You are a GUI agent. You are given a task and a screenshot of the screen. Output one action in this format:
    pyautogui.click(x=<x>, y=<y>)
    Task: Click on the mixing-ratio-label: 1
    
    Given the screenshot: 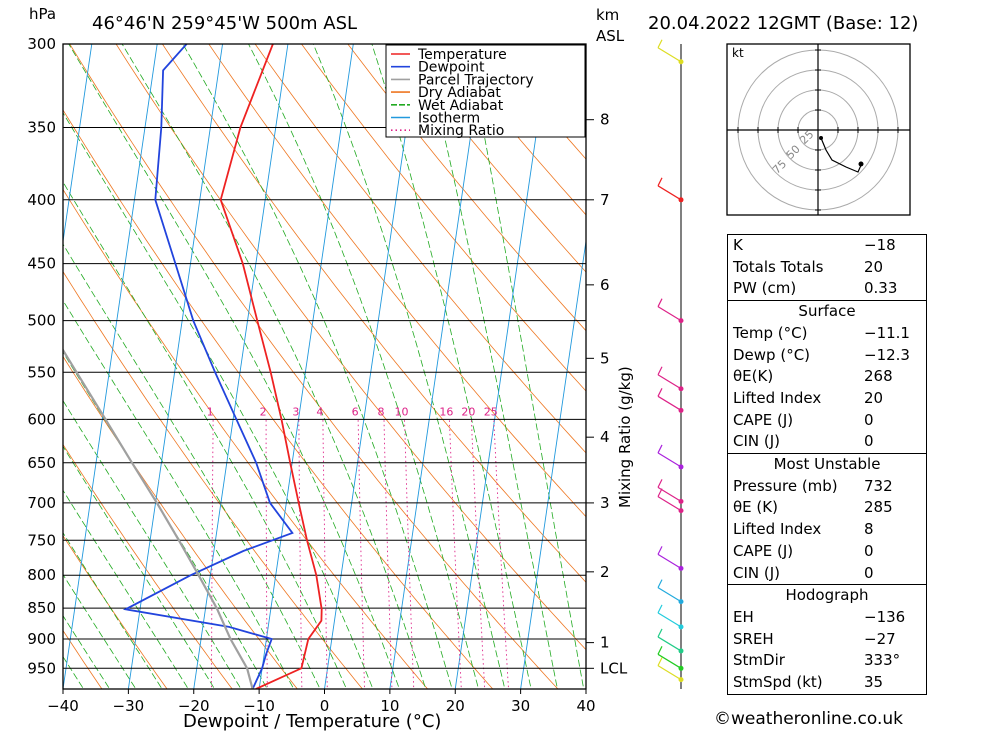 What is the action you would take?
    pyautogui.click(x=210, y=411)
    